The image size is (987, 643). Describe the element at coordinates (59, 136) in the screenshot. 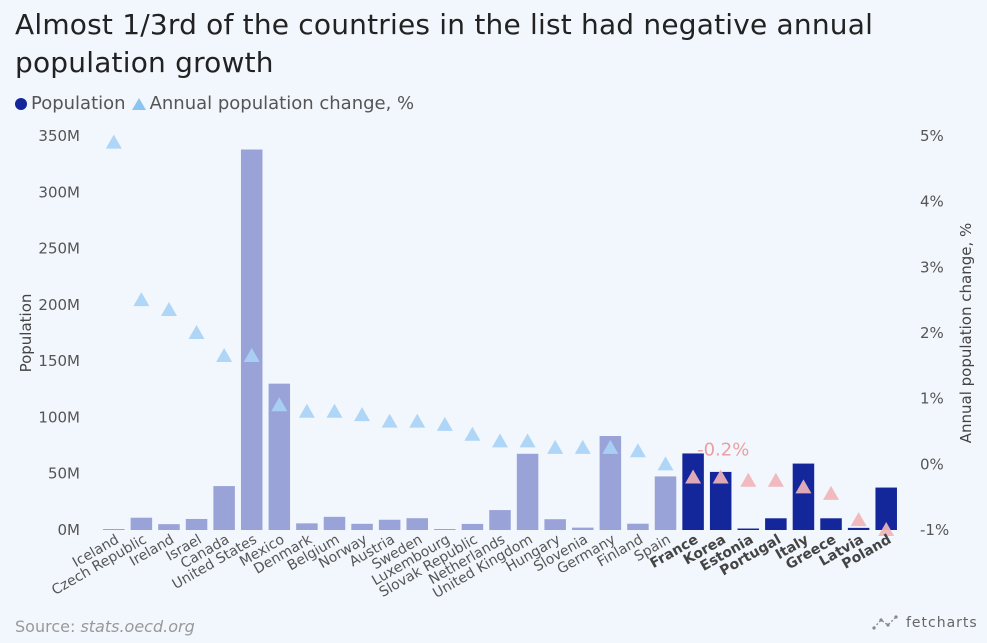

I see `y-tick-label: 350M` at that location.